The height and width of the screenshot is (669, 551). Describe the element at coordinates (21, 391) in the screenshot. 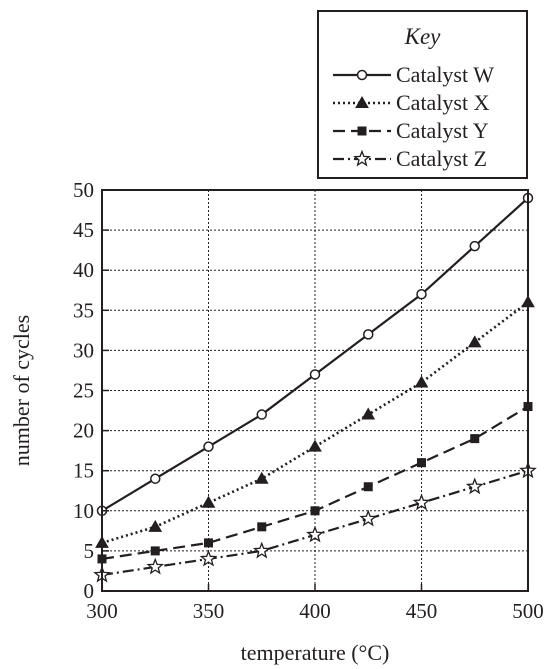

I see `y-axis-title: number of cycles` at that location.